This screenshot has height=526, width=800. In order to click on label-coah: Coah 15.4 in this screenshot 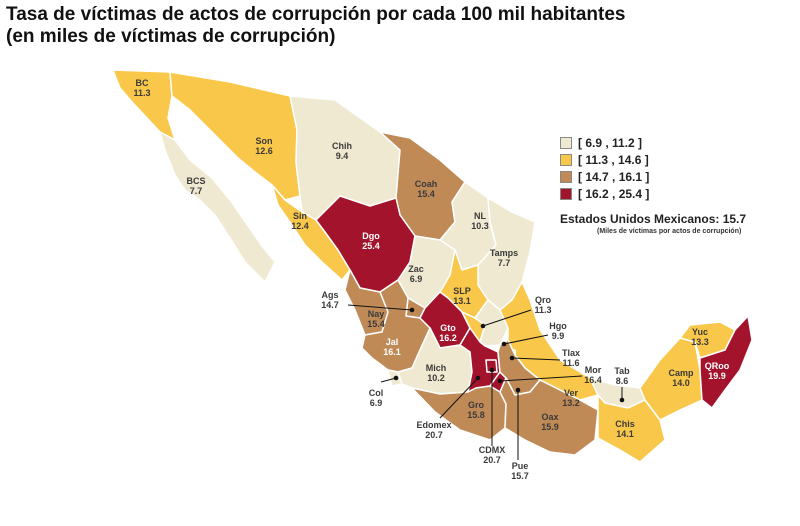, I will do `click(426, 189)`.